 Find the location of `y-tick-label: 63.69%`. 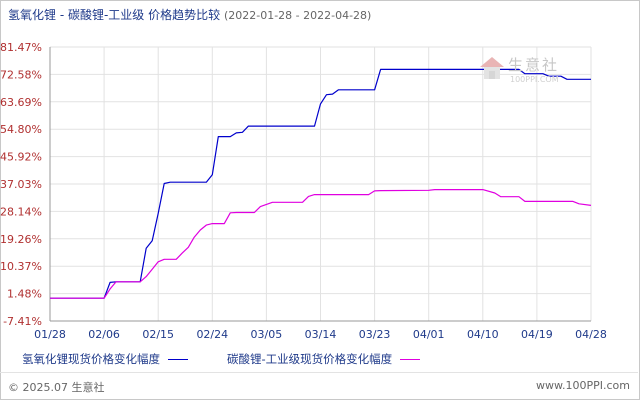

y-tick-label: 63.69% is located at coordinates (21, 102).